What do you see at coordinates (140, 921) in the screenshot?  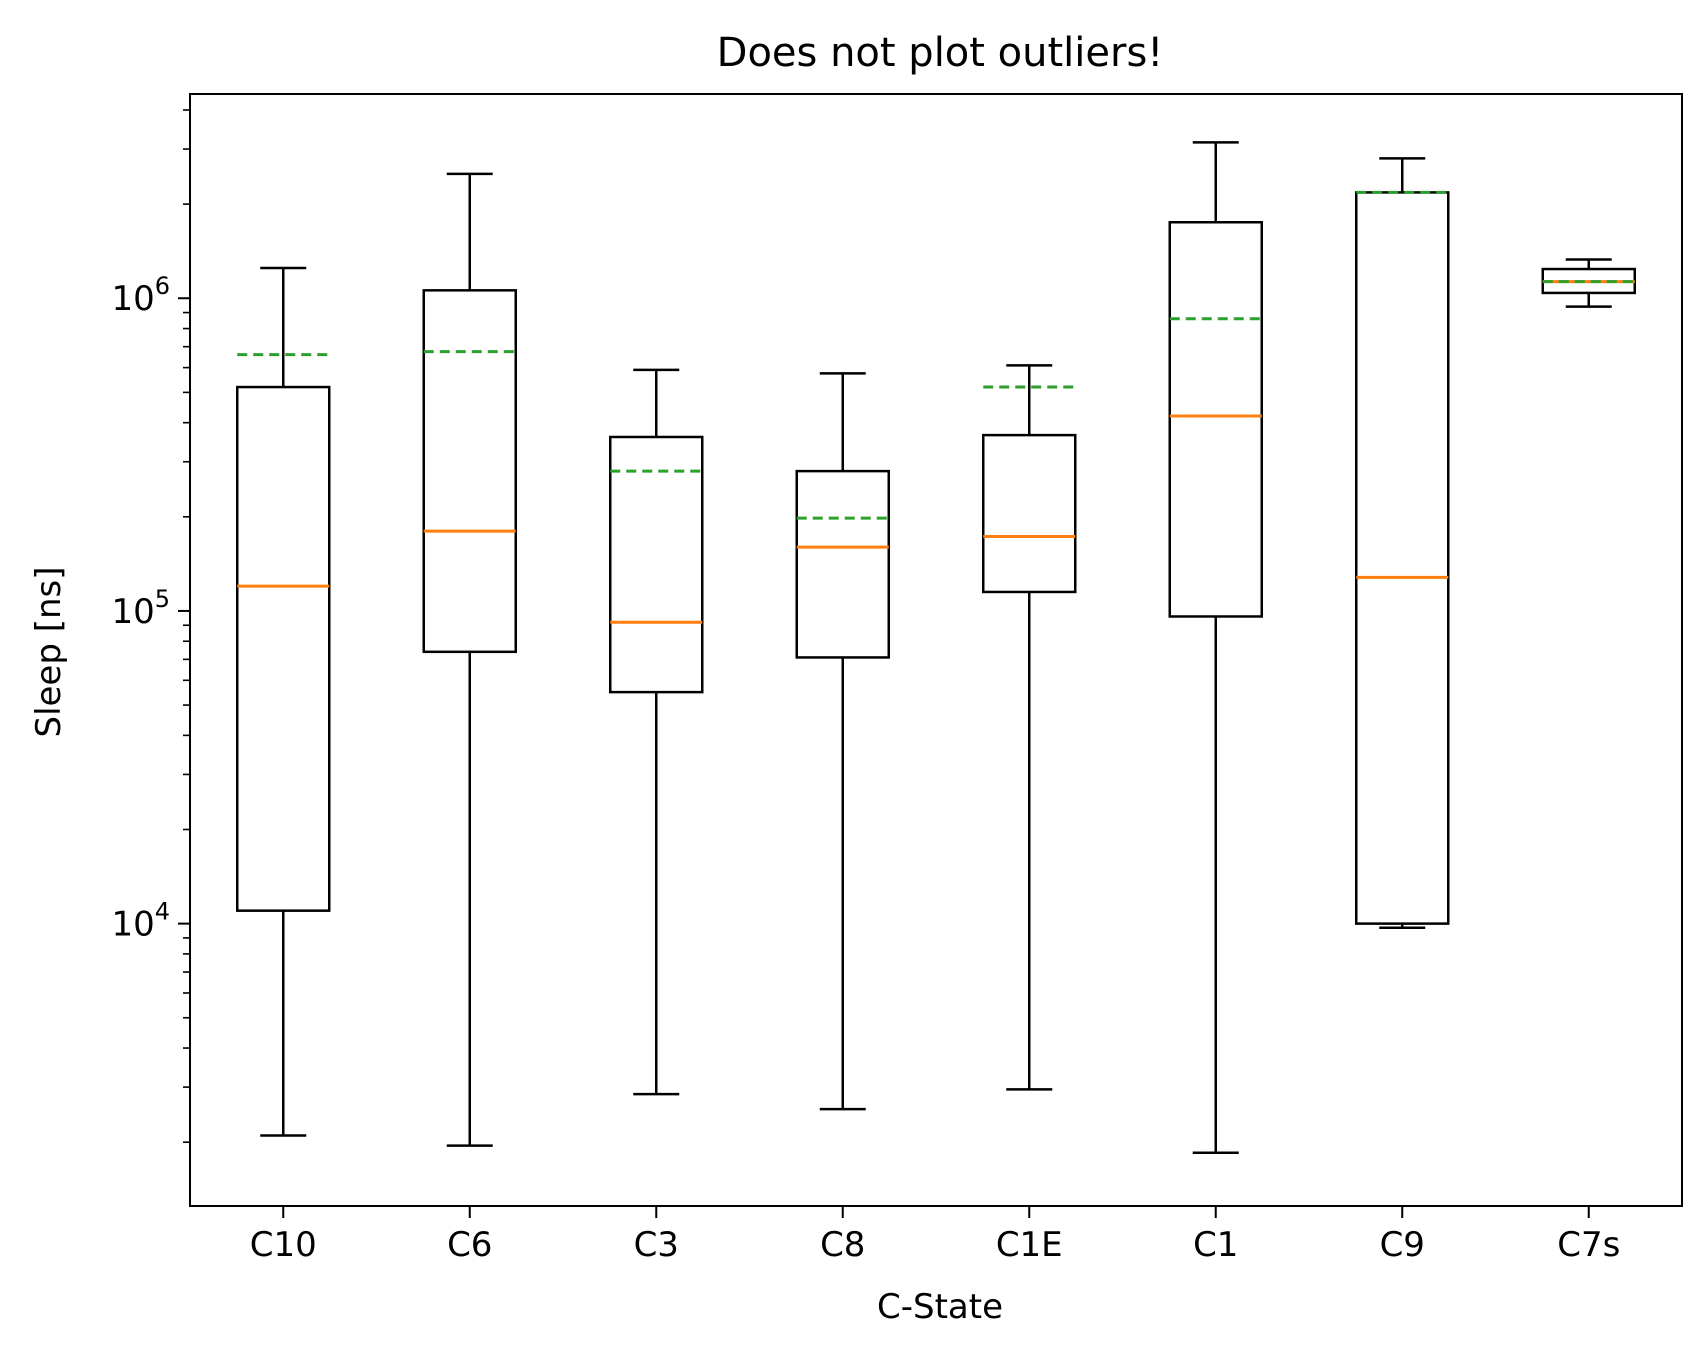 I see `y-tick-label: 10⁴` at bounding box center [140, 921].